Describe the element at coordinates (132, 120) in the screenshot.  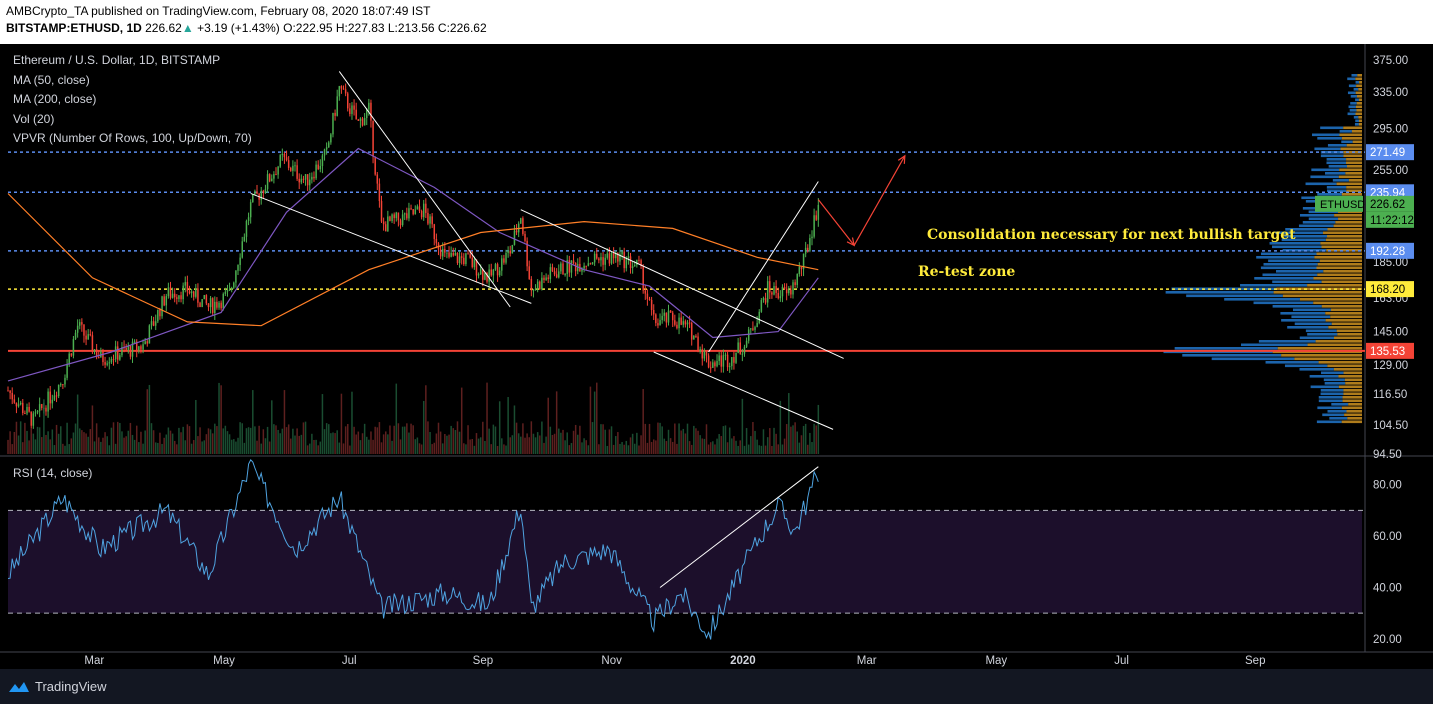
I see `legend-vol: Vol (20)` at that location.